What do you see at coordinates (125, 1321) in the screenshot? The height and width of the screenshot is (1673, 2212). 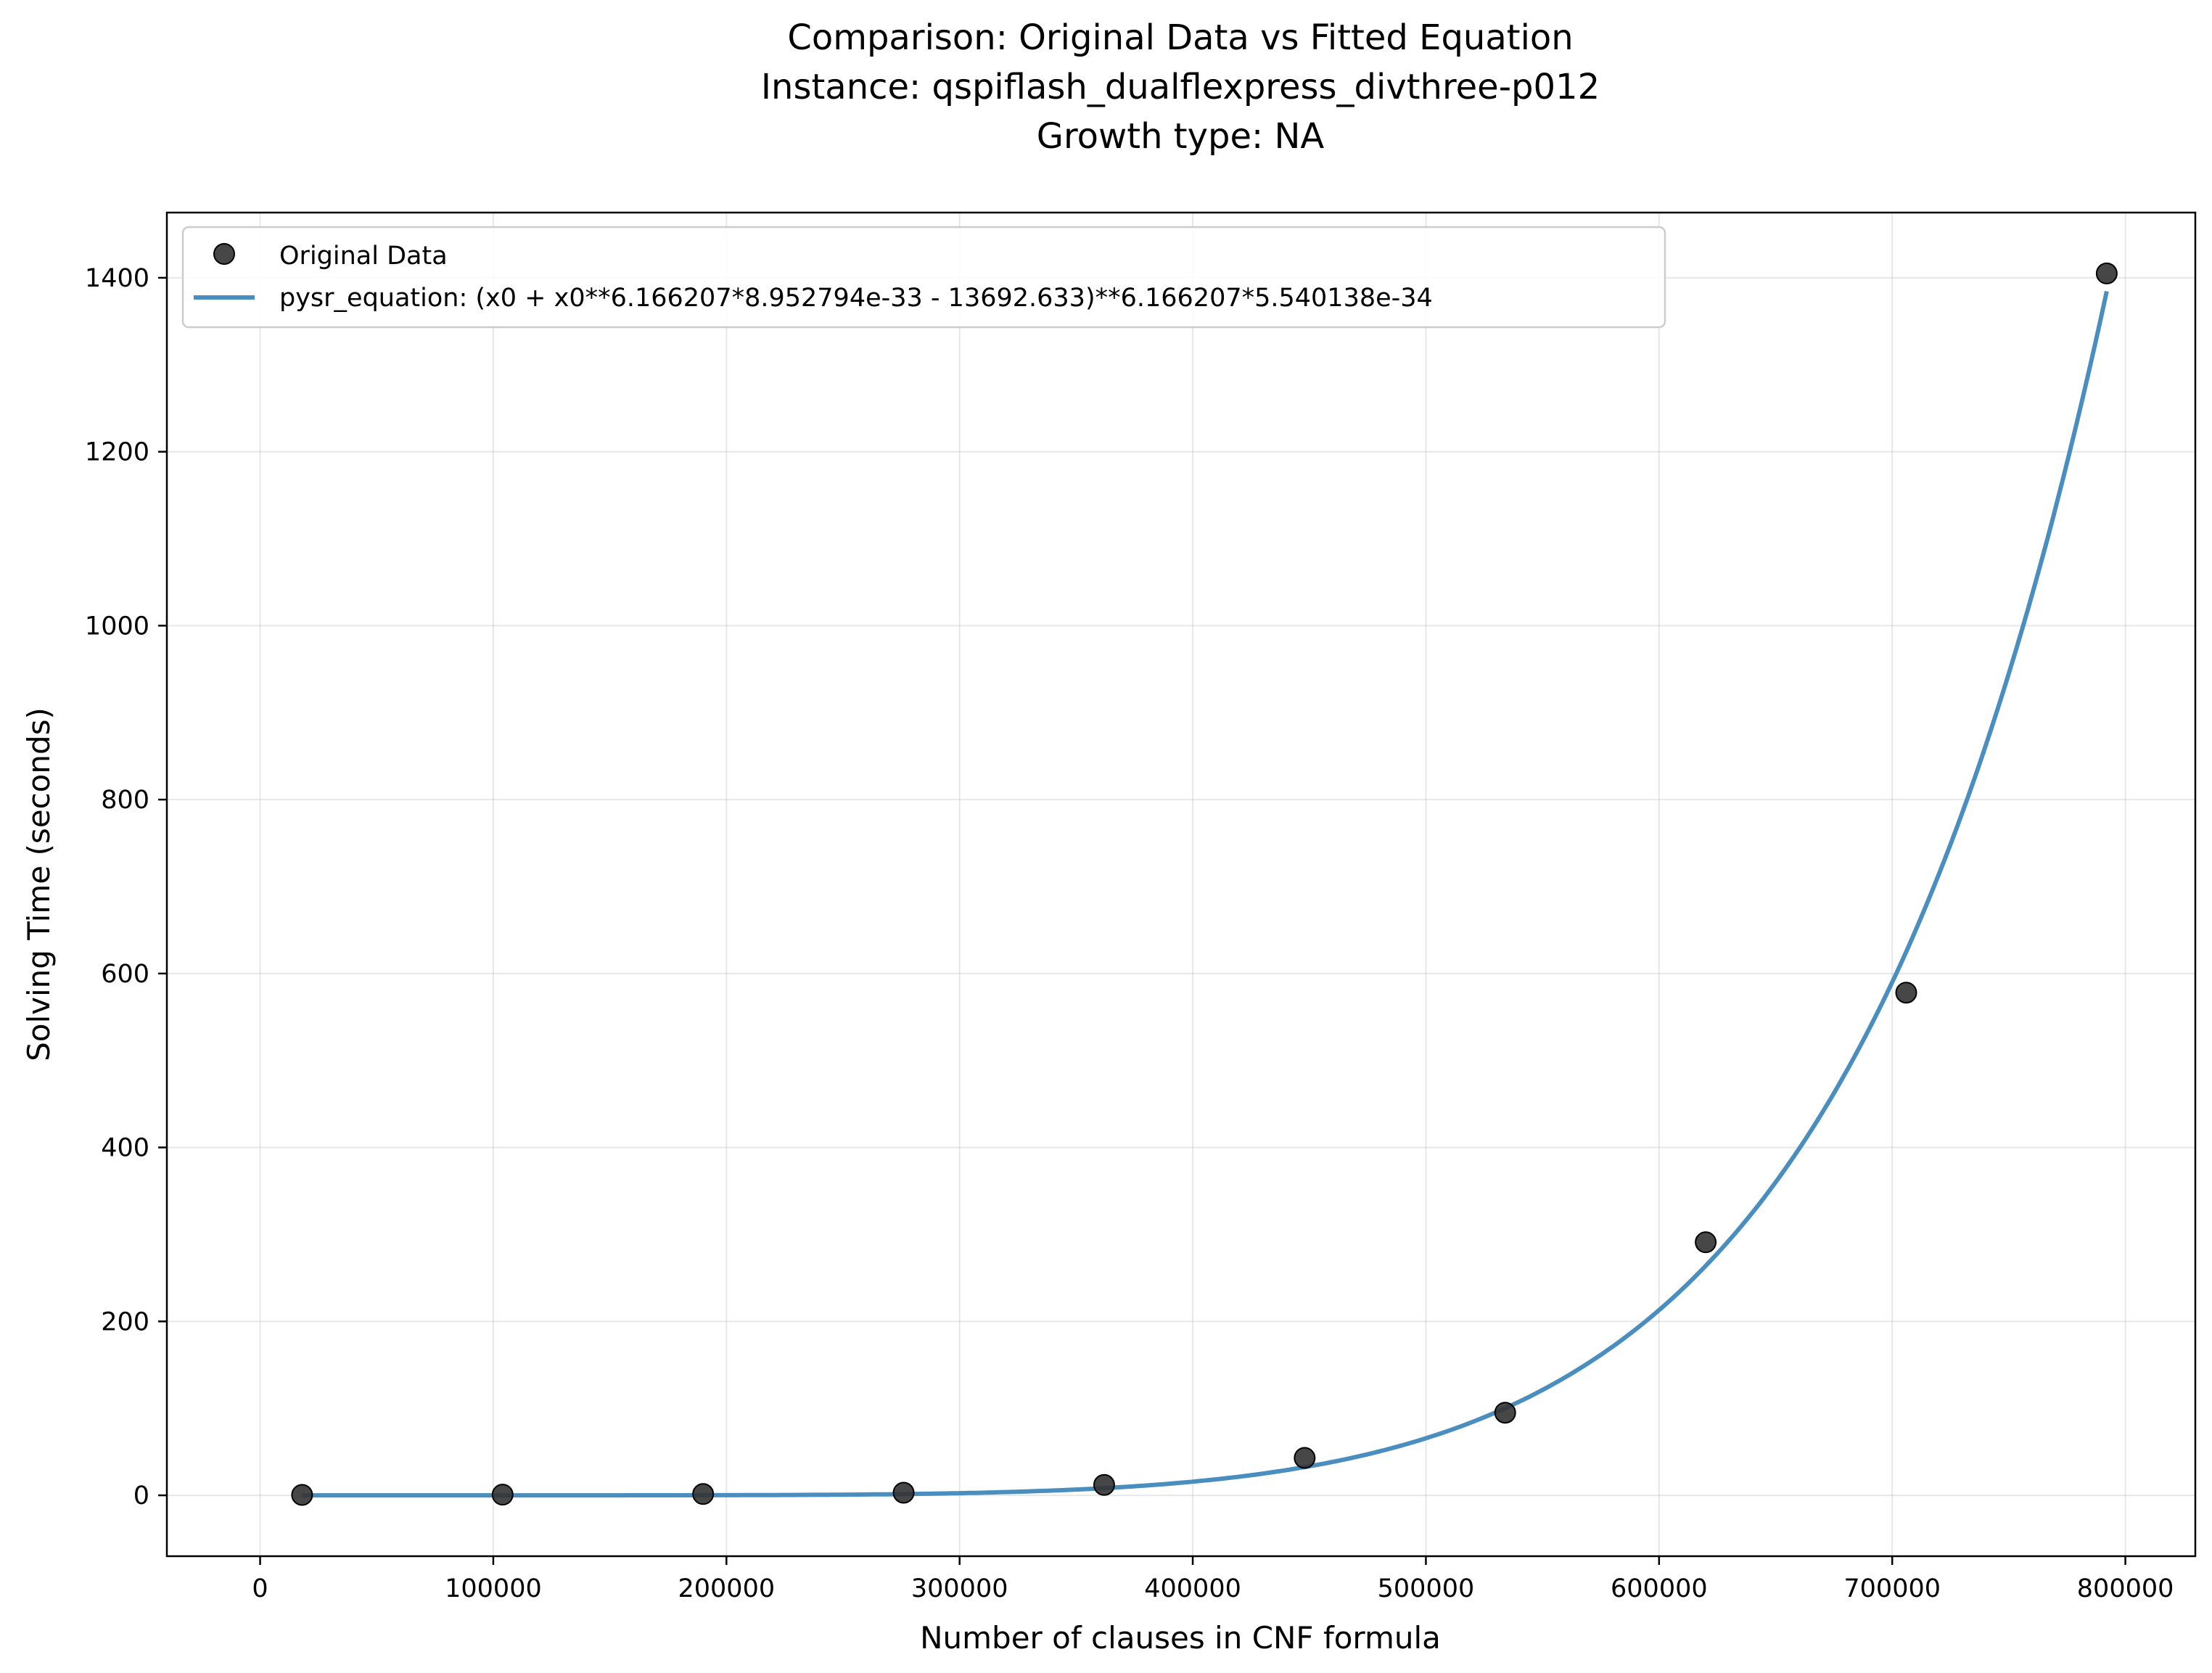 I see `y-tick-label: 200` at bounding box center [125, 1321].